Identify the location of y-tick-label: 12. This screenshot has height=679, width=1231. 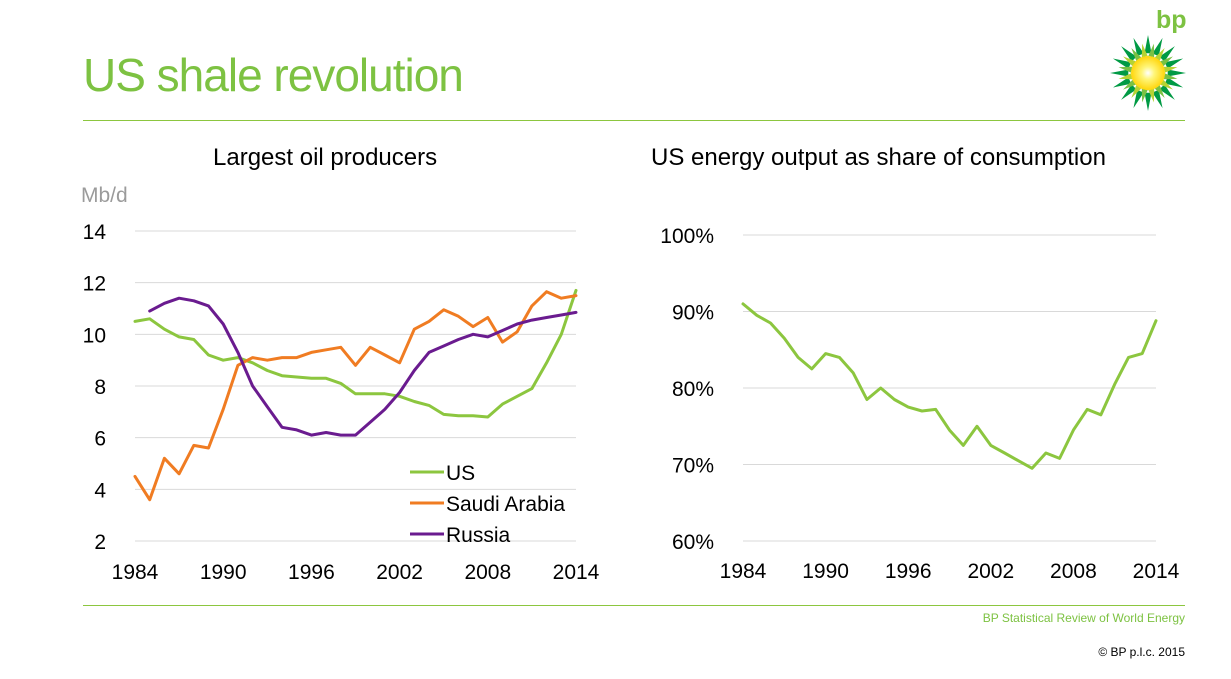
(94, 284).